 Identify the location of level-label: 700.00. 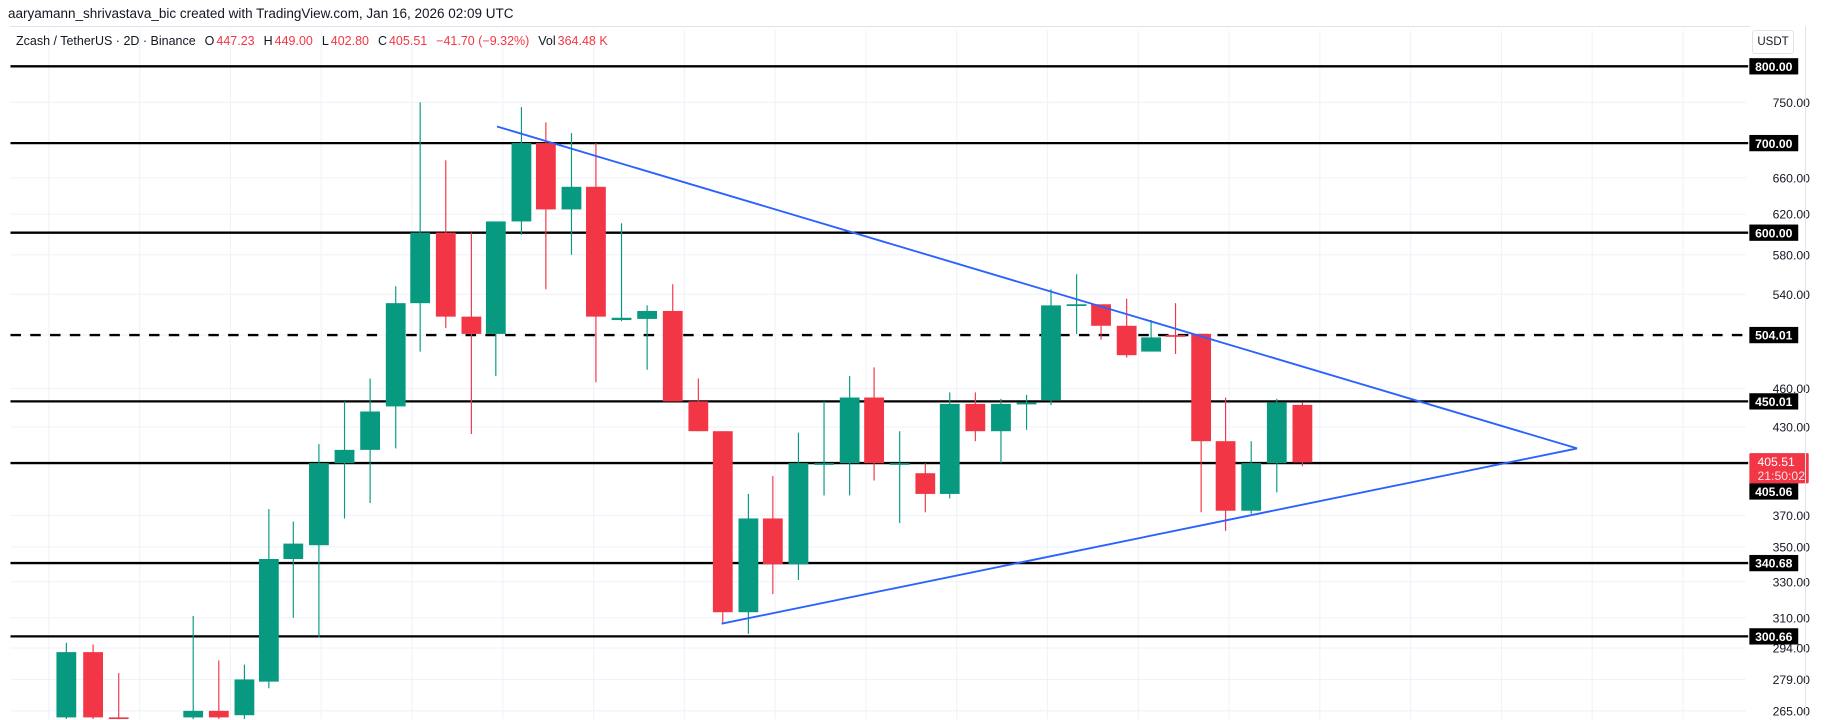
(1774, 144).